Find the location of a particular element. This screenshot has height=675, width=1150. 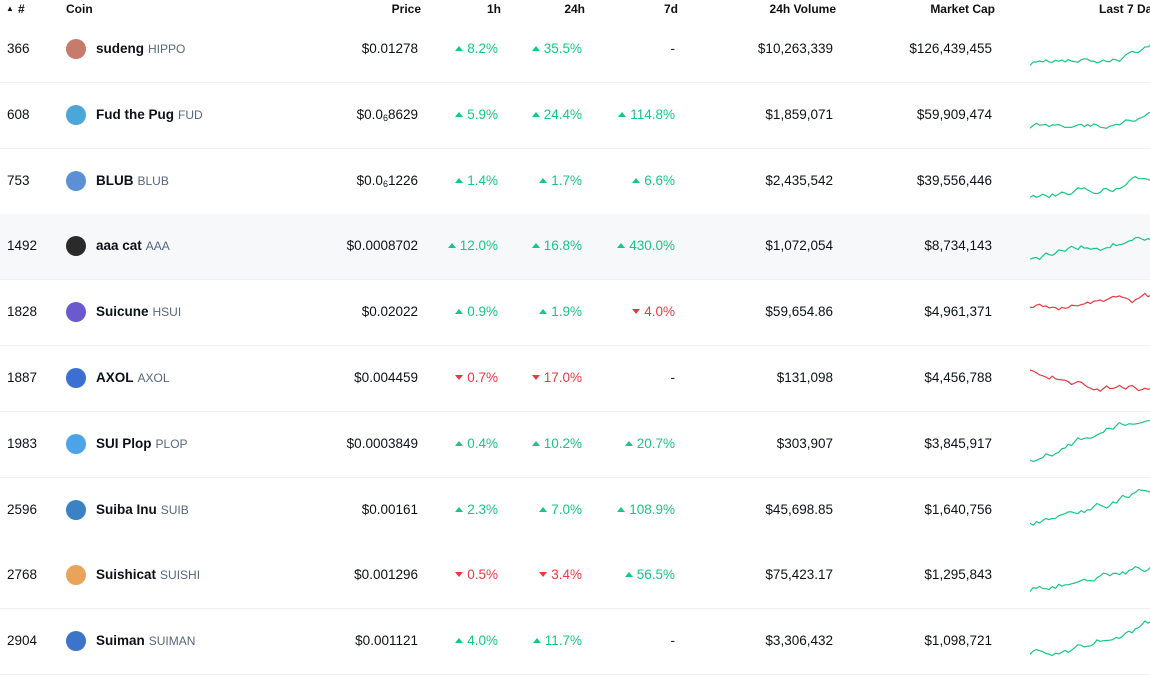

coin-name-link: Suicune HSUI is located at coordinates (139, 312).